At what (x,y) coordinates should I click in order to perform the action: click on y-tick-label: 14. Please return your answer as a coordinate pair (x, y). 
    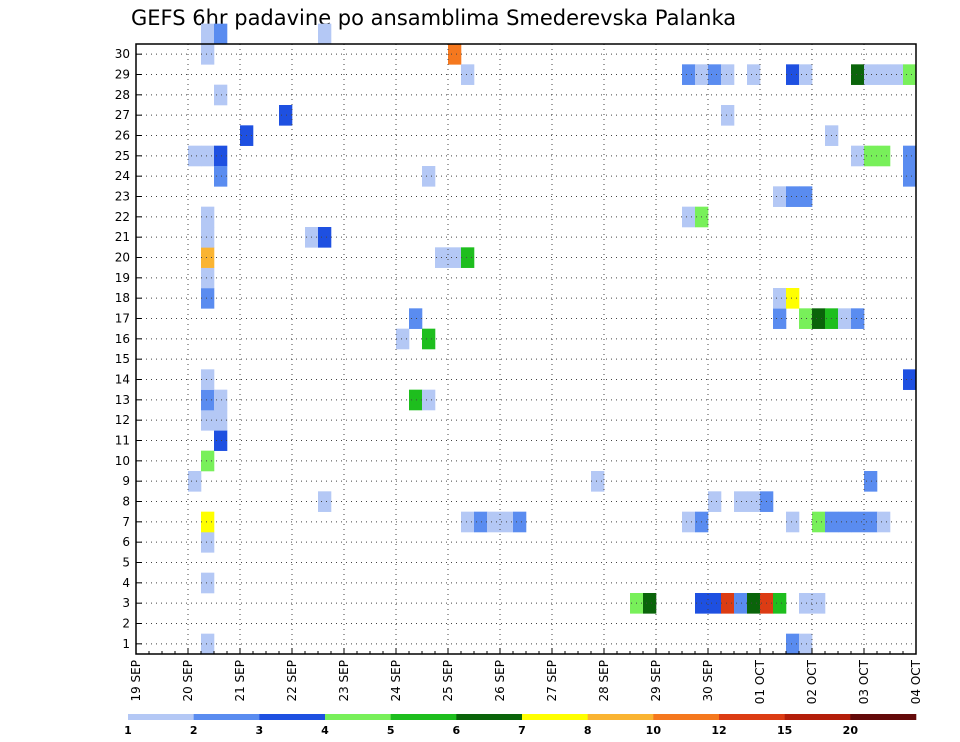
    Looking at the image, I should click on (122, 380).